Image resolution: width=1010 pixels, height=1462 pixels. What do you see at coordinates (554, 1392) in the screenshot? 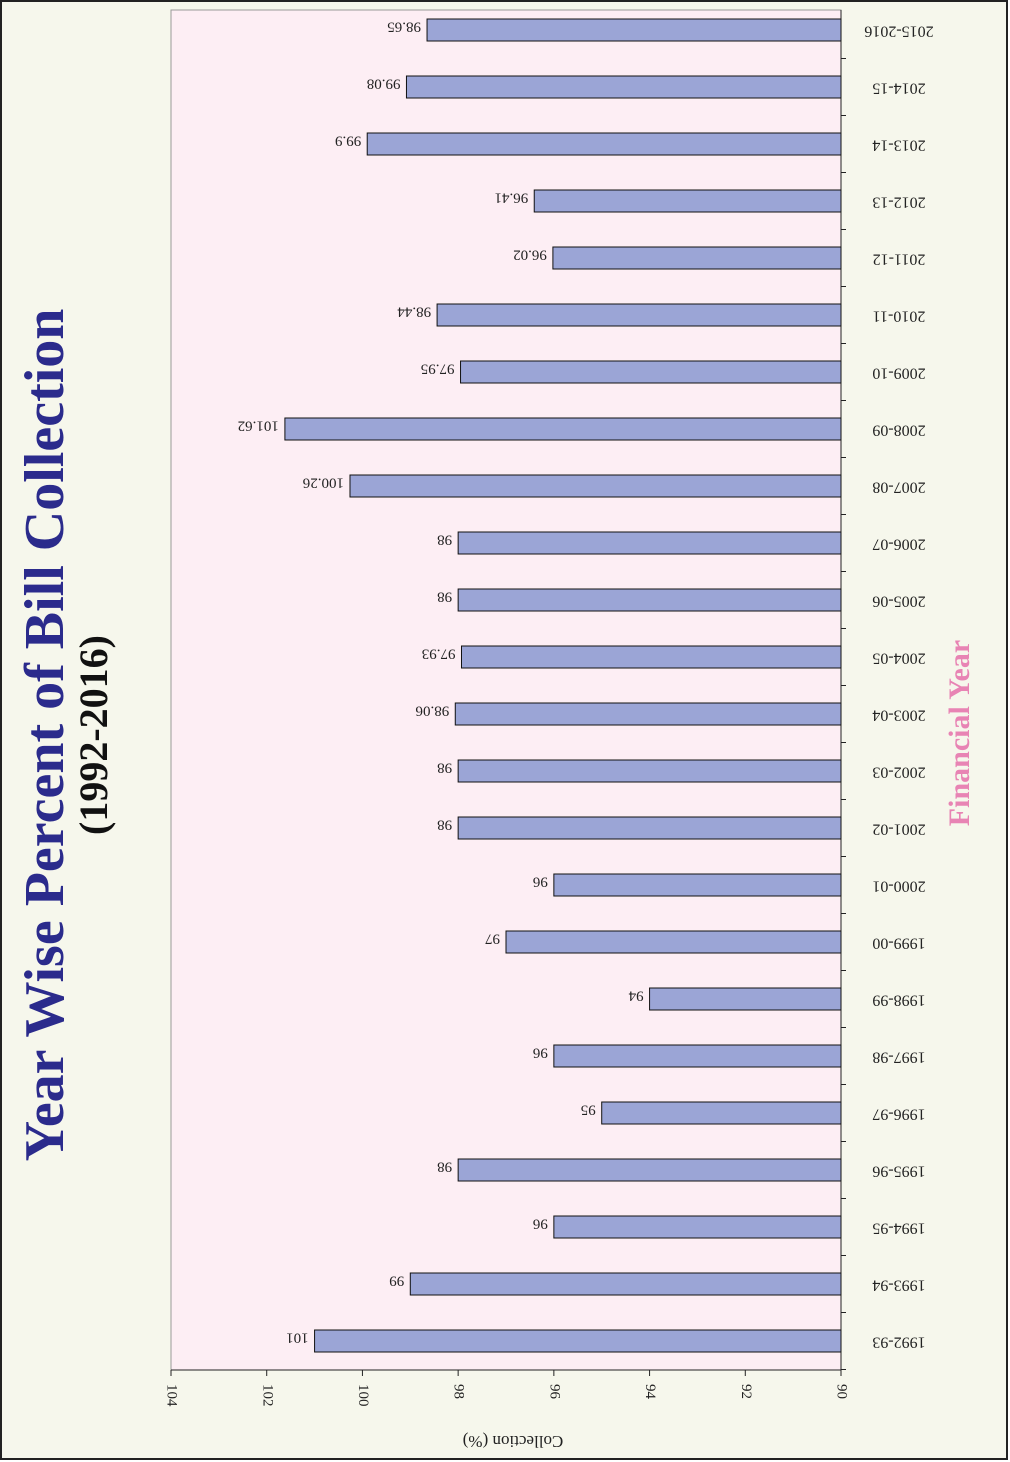
I see `y-tick-label: 96` at bounding box center [554, 1392].